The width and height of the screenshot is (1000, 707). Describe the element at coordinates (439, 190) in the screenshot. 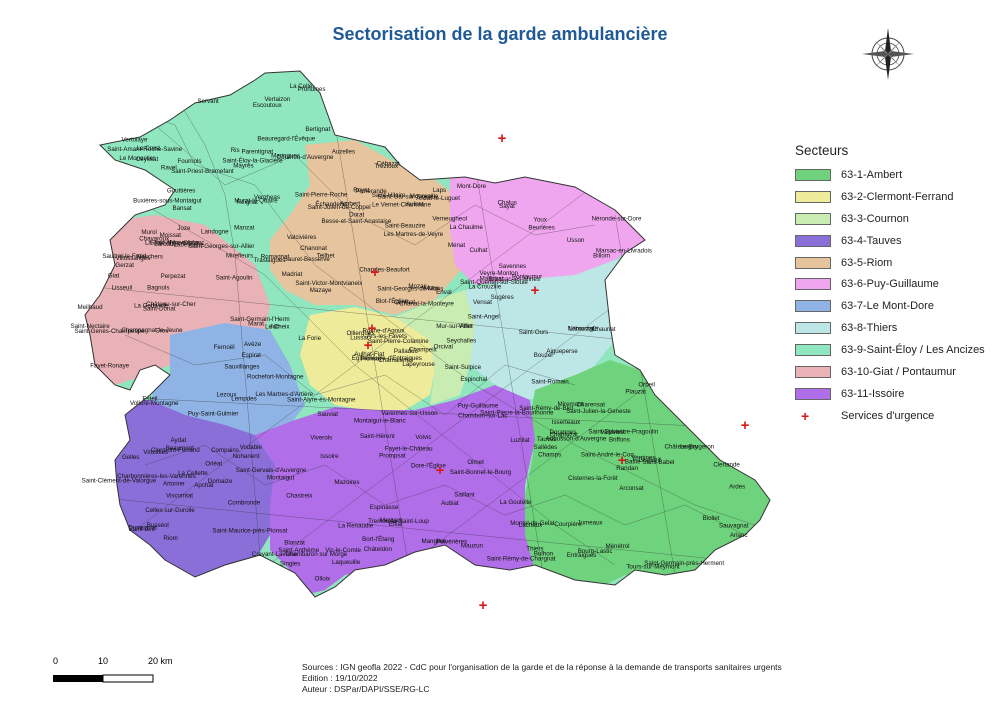

I see `commune-label: Laps` at that location.